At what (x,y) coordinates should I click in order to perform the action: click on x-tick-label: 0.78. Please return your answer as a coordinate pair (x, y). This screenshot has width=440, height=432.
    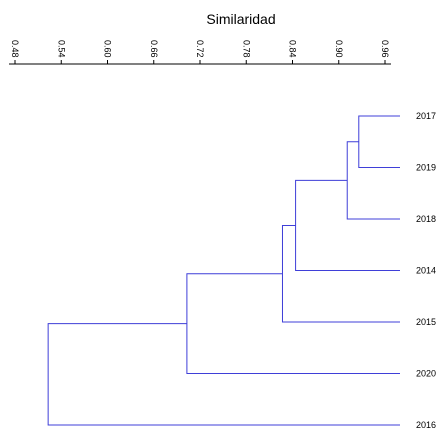
    Looking at the image, I should click on (246, 49).